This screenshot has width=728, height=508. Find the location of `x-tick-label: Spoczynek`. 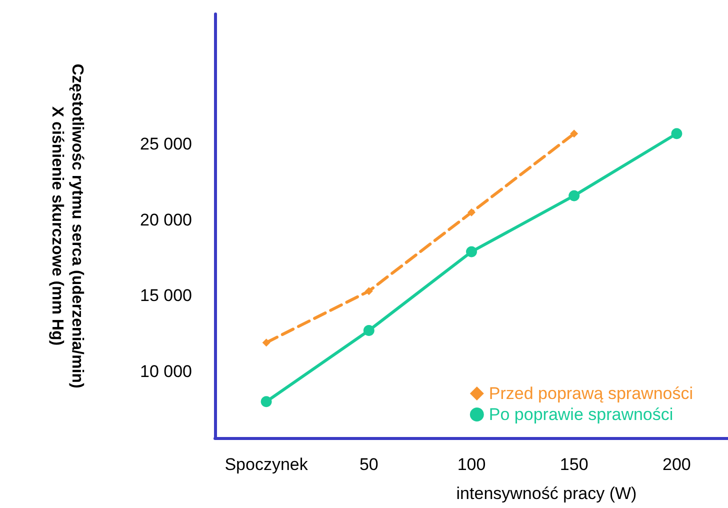

x-tick-label: Spoczynek is located at coordinates (266, 464).